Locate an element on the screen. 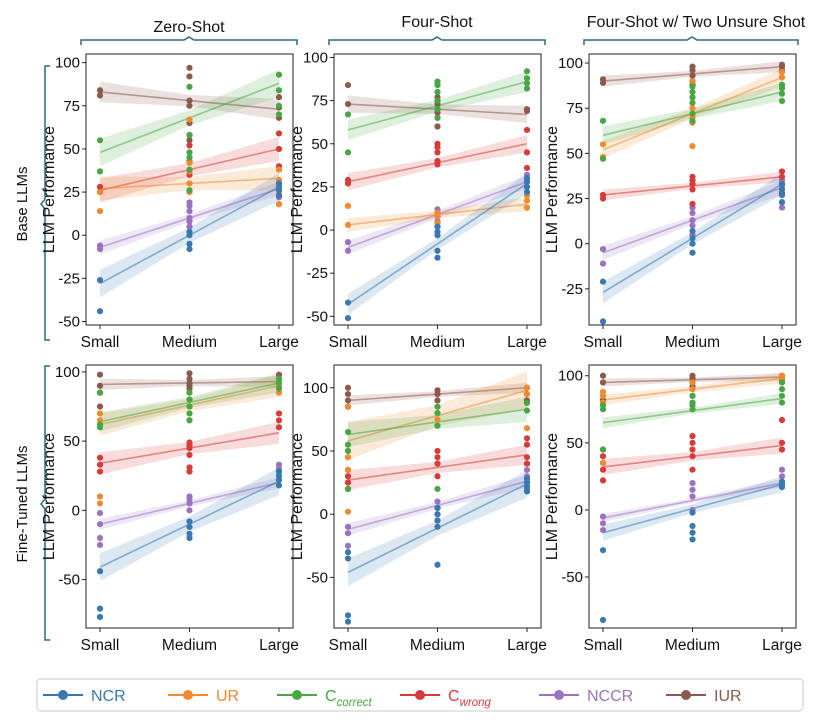 The width and height of the screenshot is (837, 720). y-tick-label: 75 is located at coordinates (319, 101).